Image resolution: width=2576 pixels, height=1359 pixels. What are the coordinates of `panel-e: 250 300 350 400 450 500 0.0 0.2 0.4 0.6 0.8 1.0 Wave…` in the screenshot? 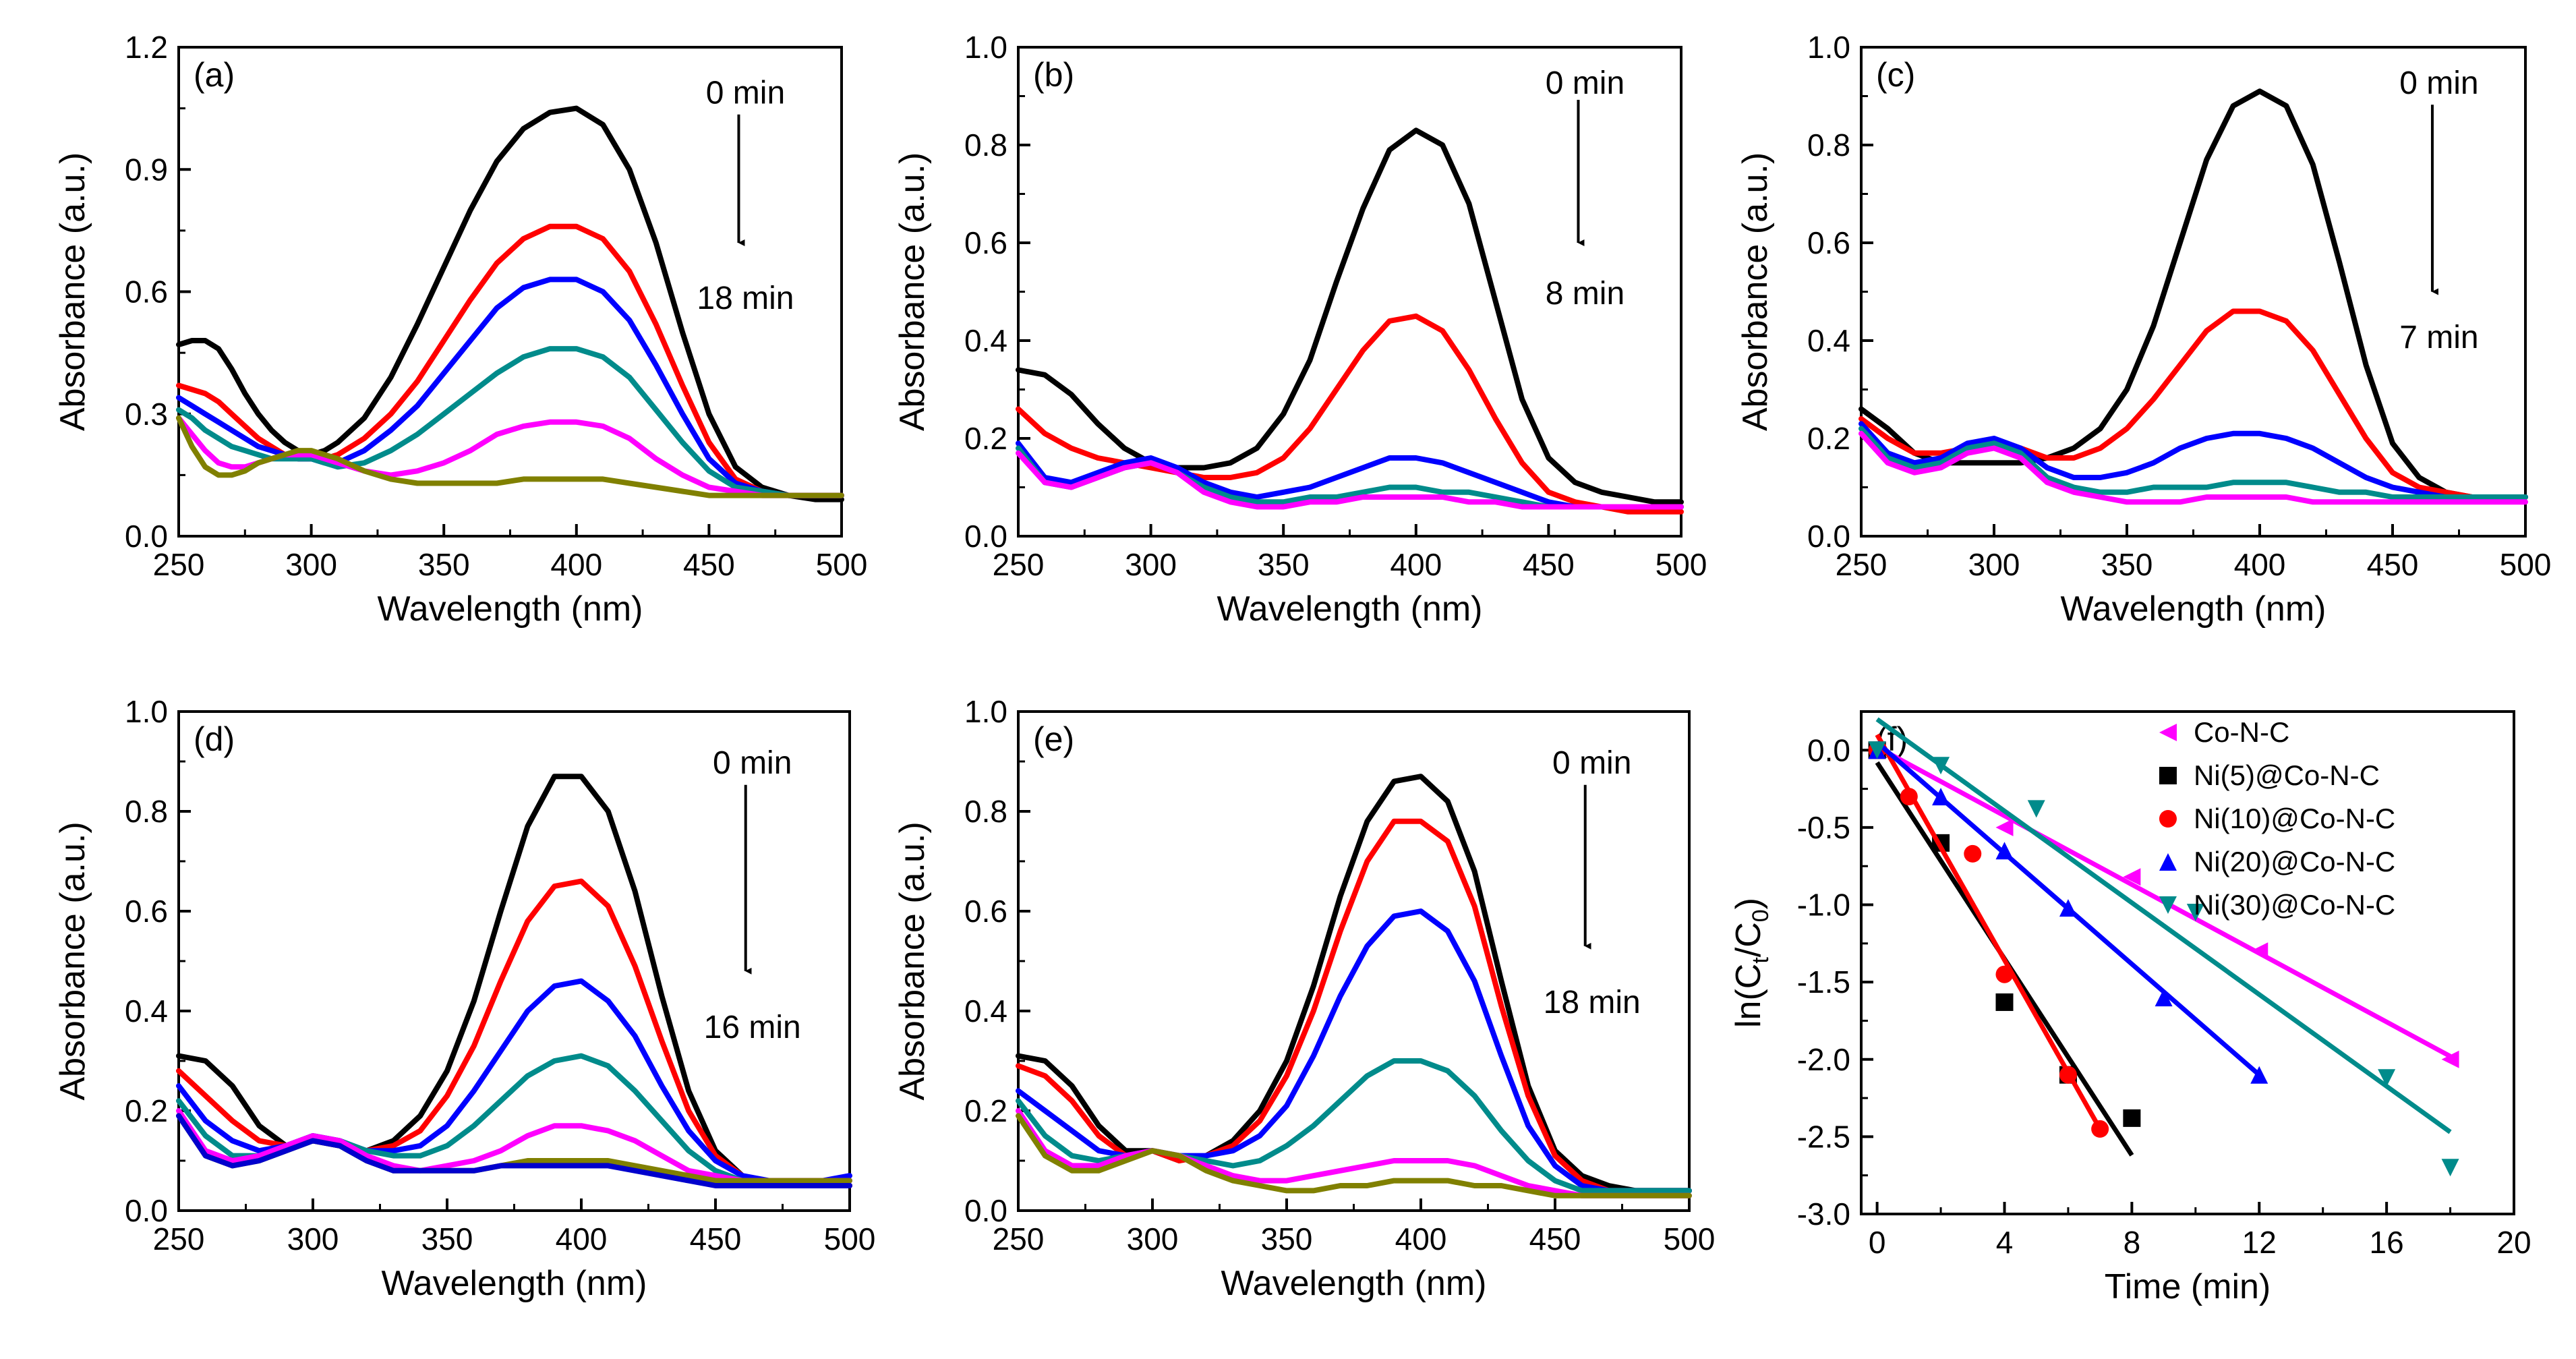 It's located at (1304, 999).